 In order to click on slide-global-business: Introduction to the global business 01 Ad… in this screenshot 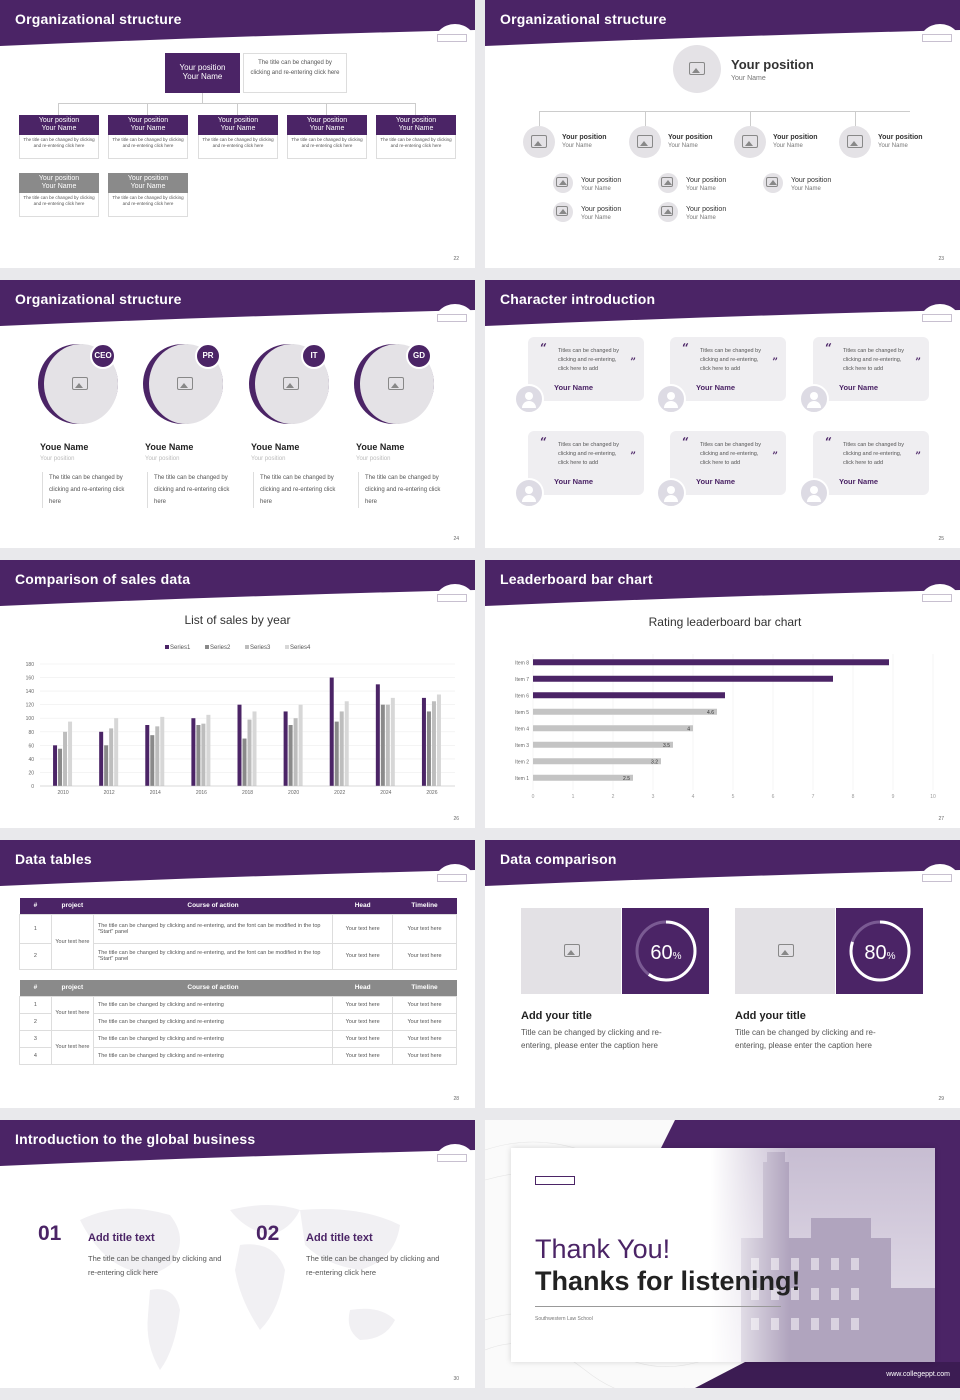, I will do `click(237, 1254)`.